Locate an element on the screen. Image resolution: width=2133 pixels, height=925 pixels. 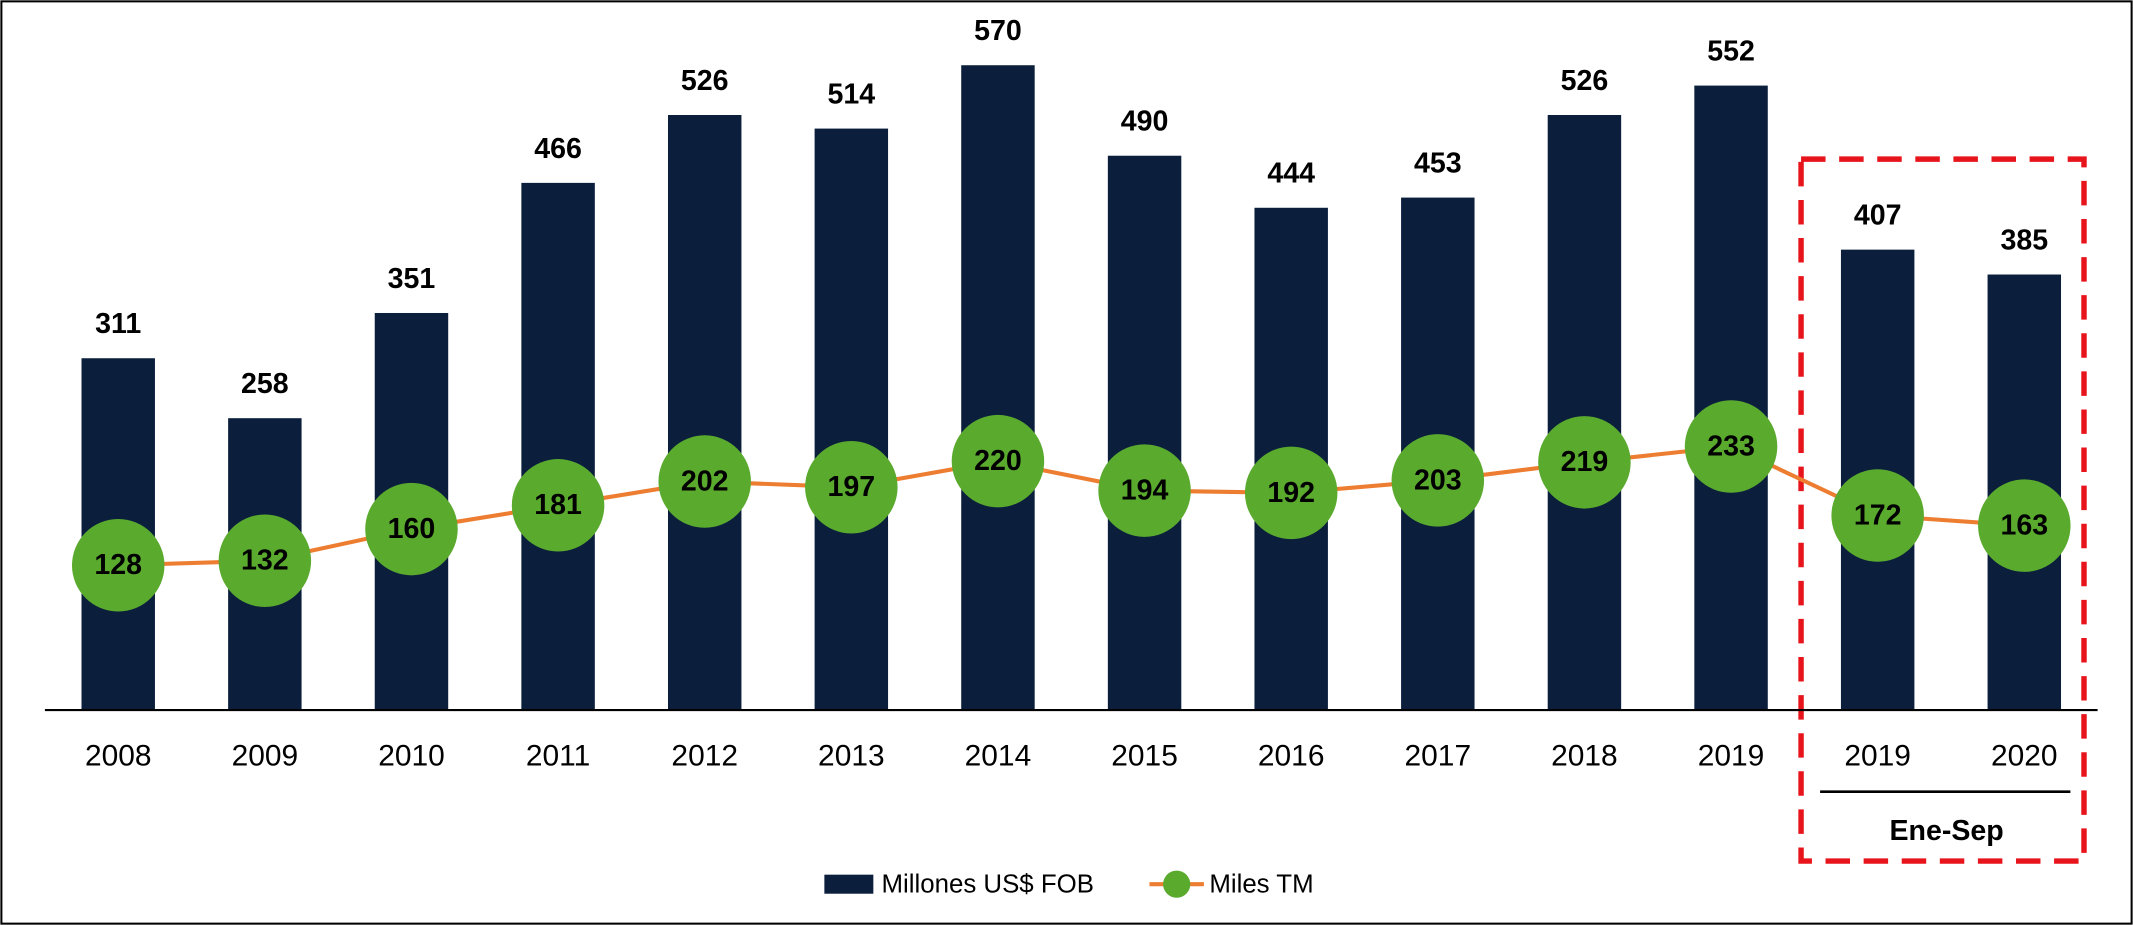
legend-label: Miles TM is located at coordinates (1261, 884).